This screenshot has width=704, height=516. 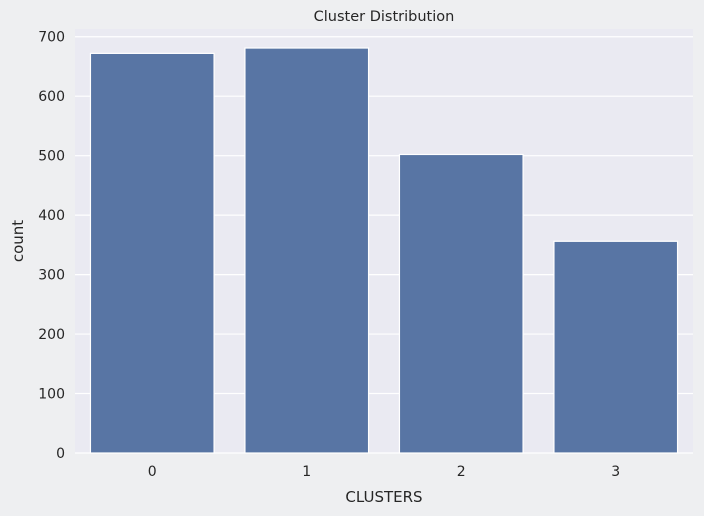 What do you see at coordinates (60, 454) in the screenshot?
I see `y-tick-label: 0` at bounding box center [60, 454].